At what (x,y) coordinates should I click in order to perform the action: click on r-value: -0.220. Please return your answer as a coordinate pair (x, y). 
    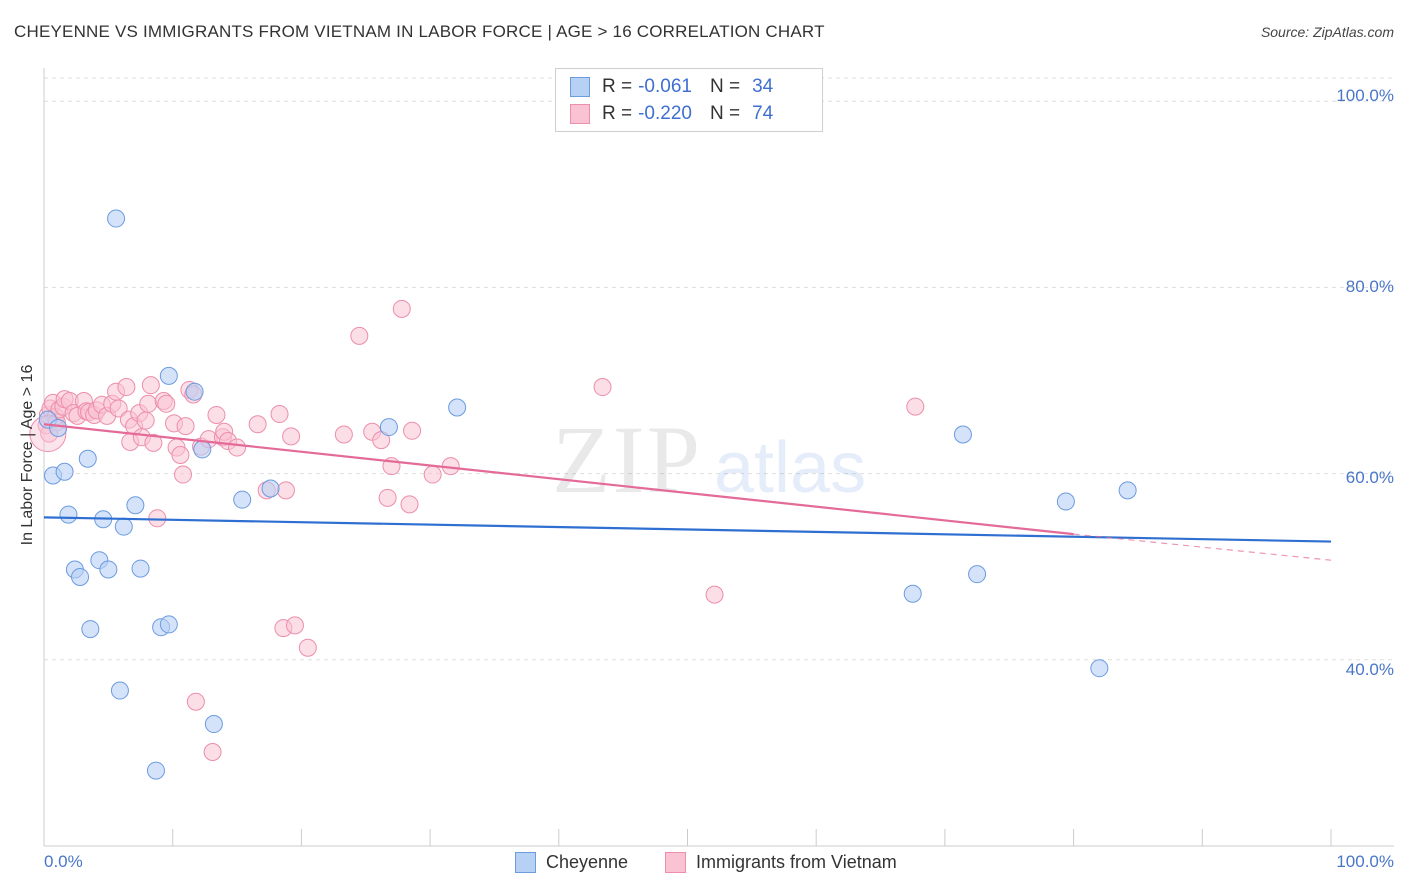
    Looking at the image, I should click on (665, 113).